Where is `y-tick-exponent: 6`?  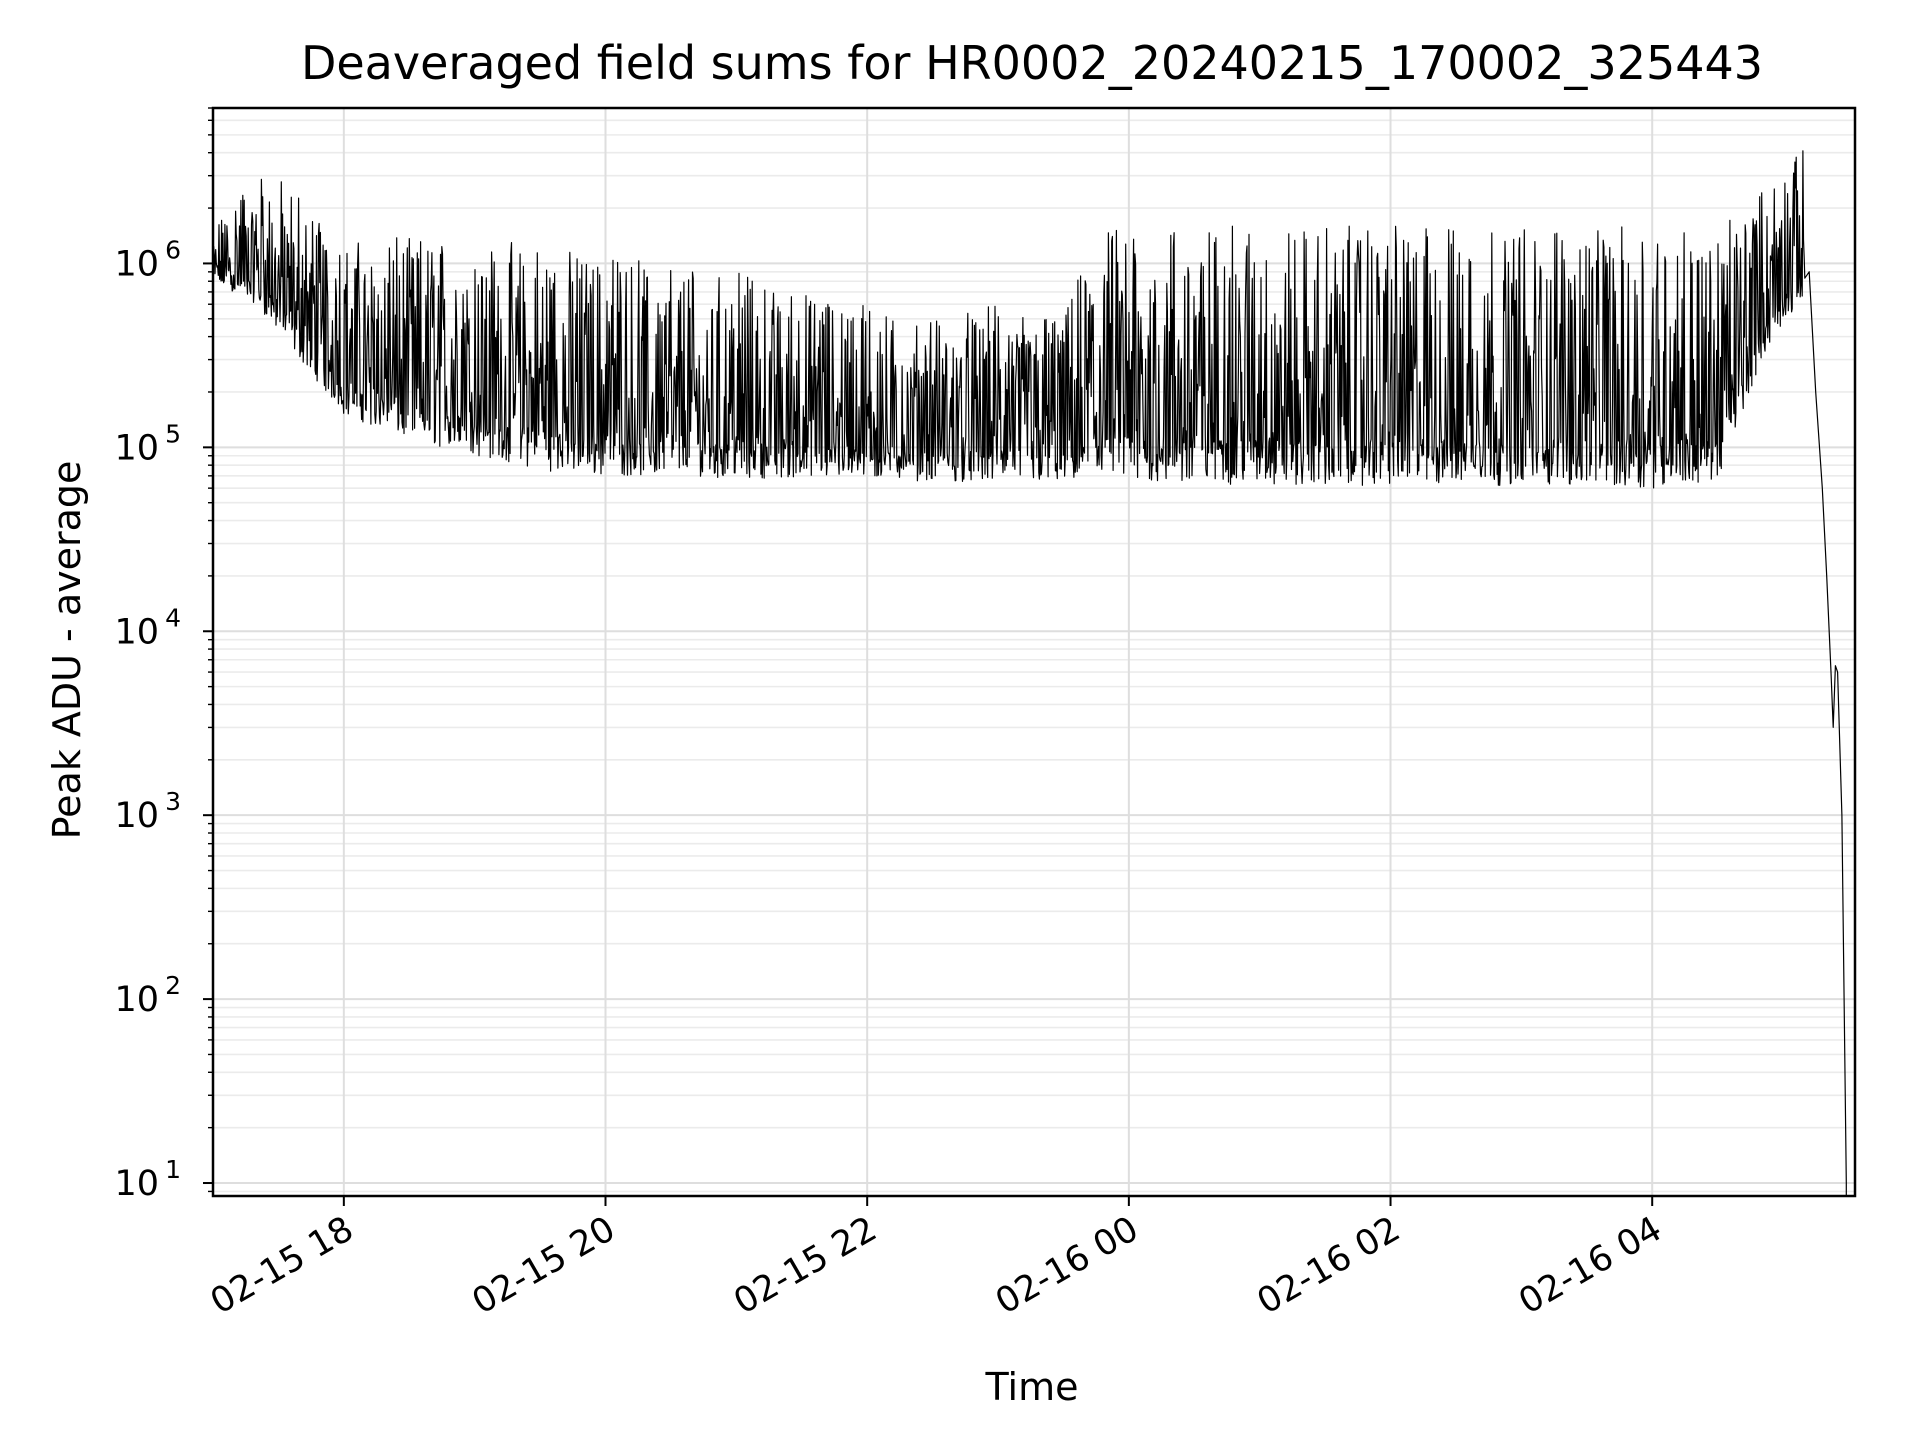
y-tick-exponent: 6 is located at coordinates (173, 249).